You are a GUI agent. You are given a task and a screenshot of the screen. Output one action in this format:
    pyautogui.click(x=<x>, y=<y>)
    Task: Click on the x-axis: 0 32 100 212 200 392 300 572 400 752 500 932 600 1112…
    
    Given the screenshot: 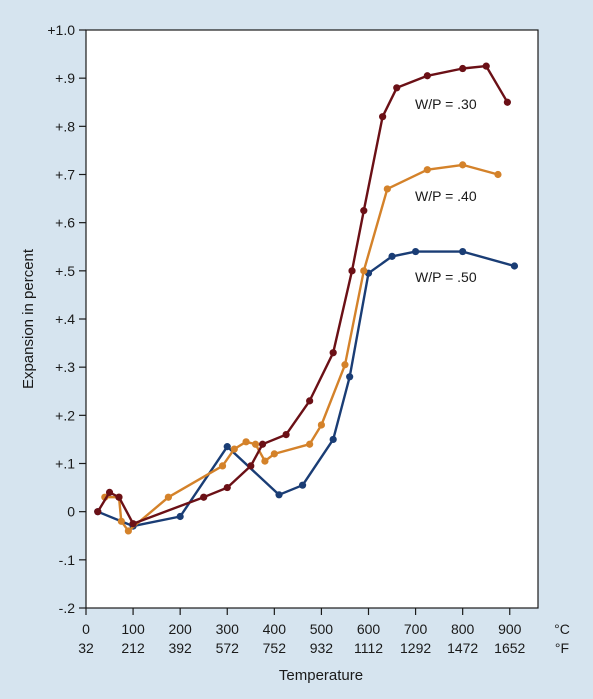 What is the action you would take?
    pyautogui.click(x=302, y=632)
    